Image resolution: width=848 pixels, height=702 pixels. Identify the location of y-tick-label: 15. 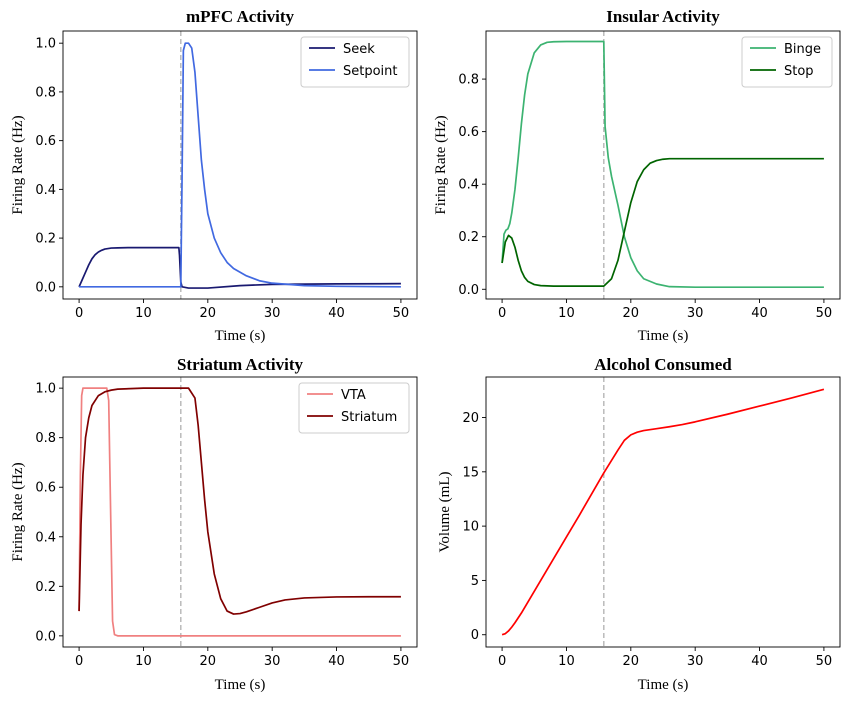
(470, 472).